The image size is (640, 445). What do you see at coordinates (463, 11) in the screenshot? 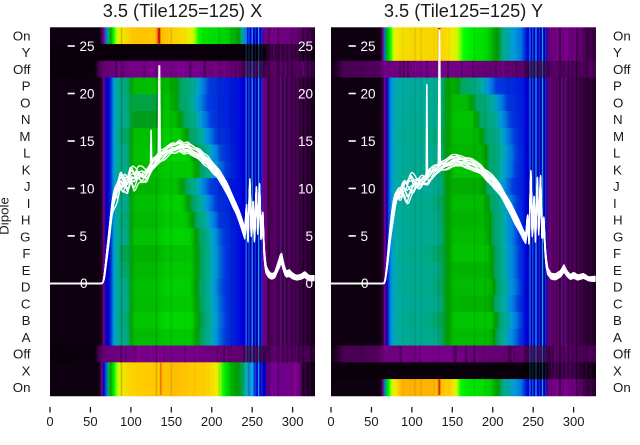
I see `svg-text: 3.5 (Tile125=125) Y` at bounding box center [463, 11].